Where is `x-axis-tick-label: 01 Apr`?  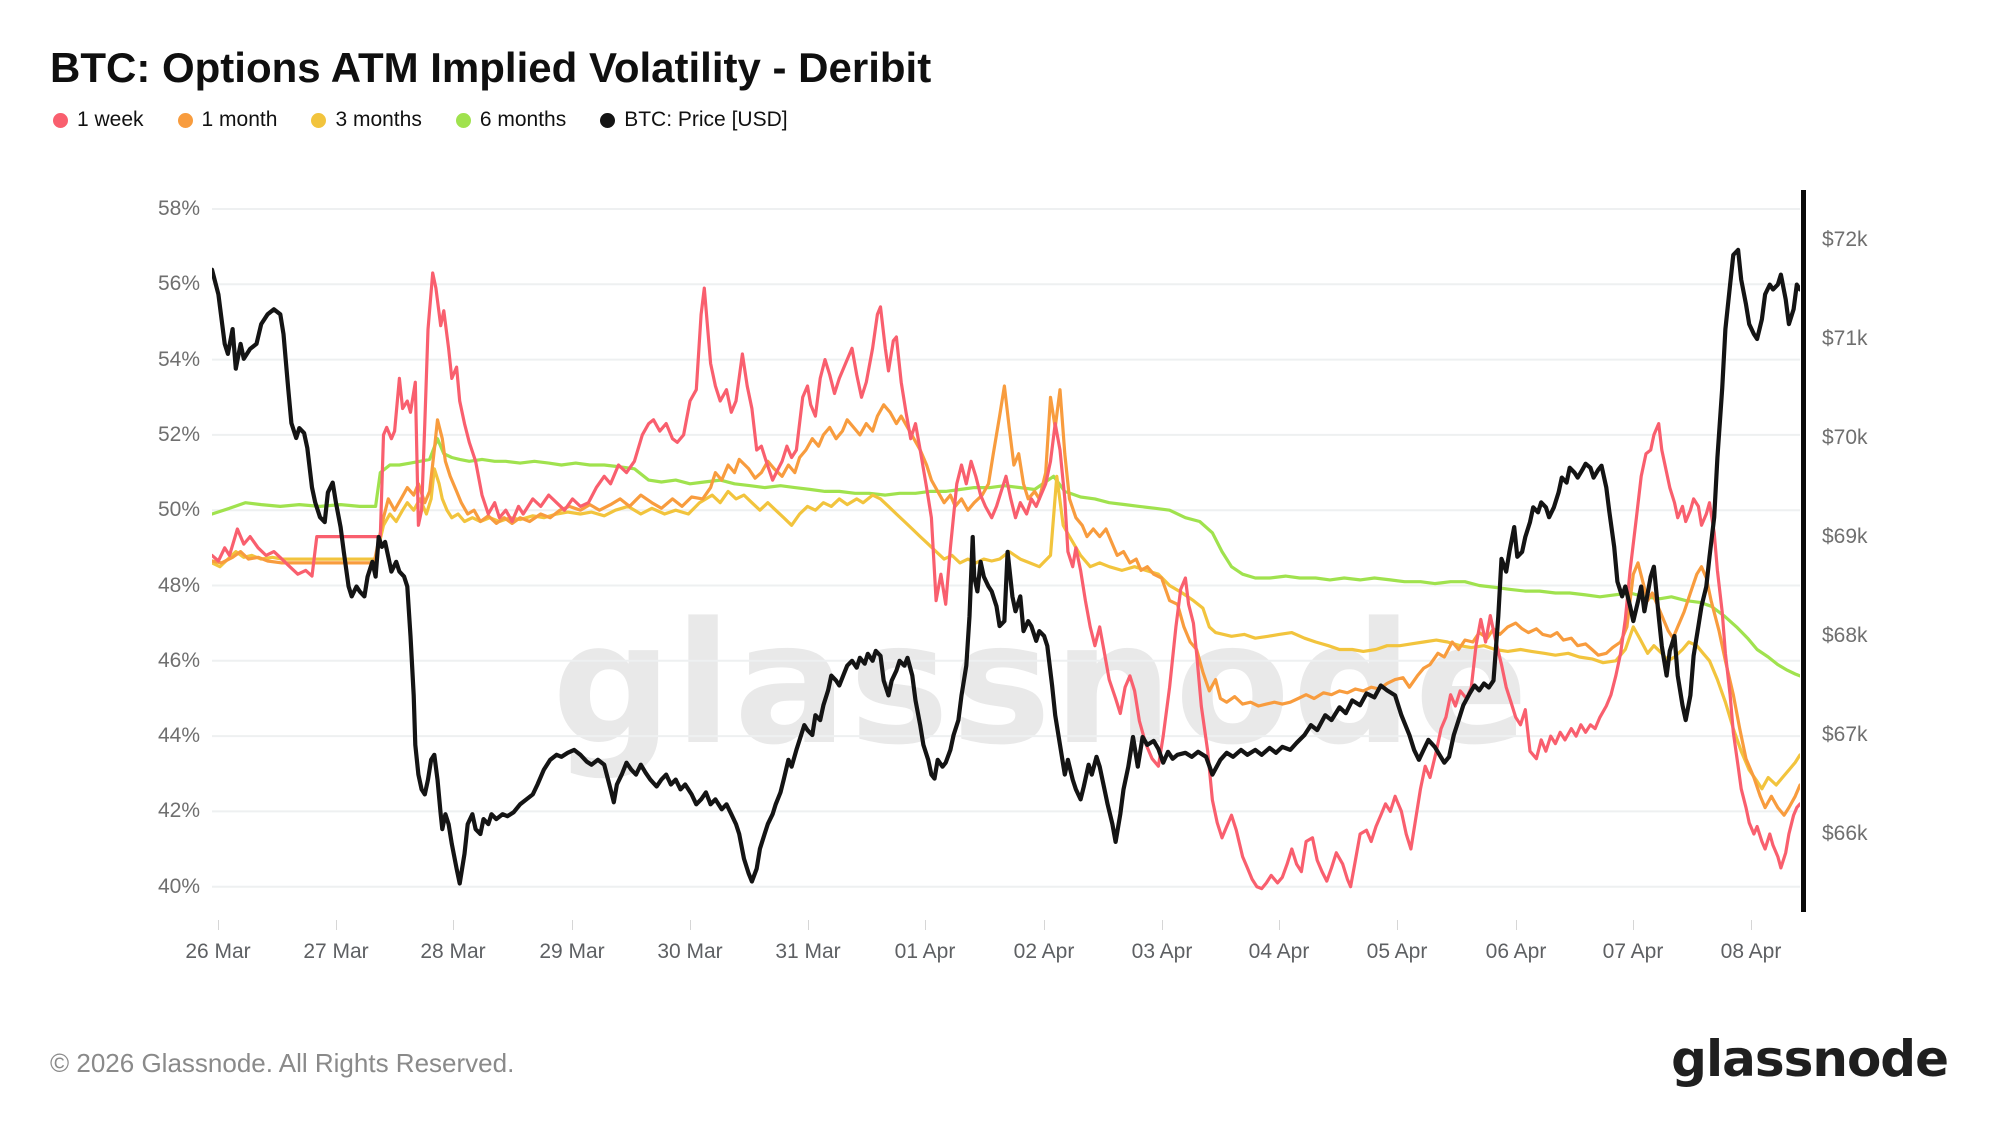 x-axis-tick-label: 01 Apr is located at coordinates (925, 951).